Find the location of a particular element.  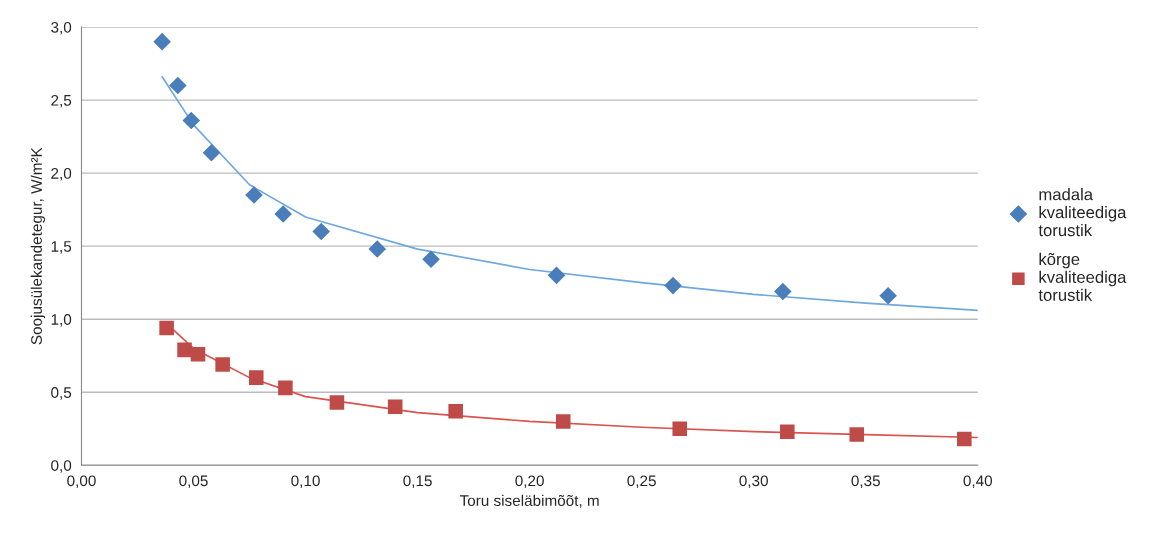

y-tick-label: 2,0 is located at coordinates (61, 174).